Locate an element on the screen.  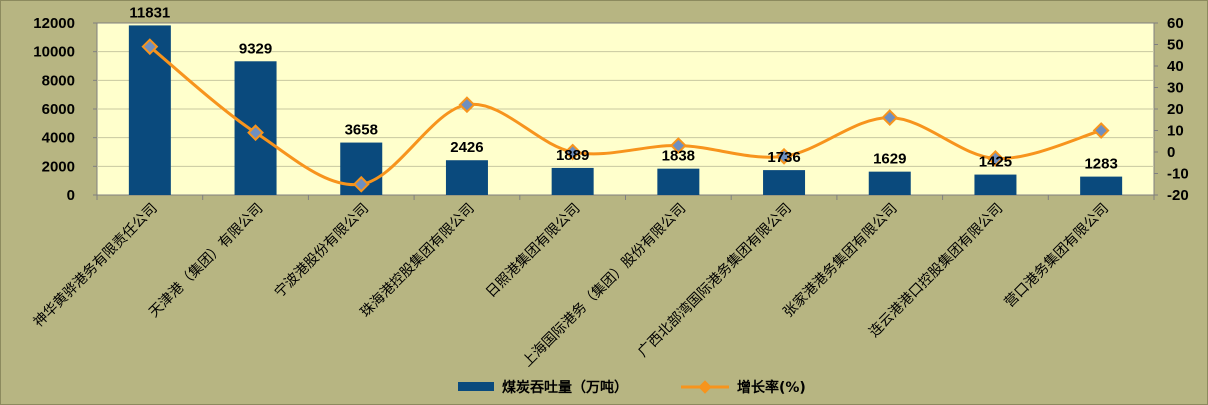
y2-tick-label: -20 is located at coordinates (1178, 195).